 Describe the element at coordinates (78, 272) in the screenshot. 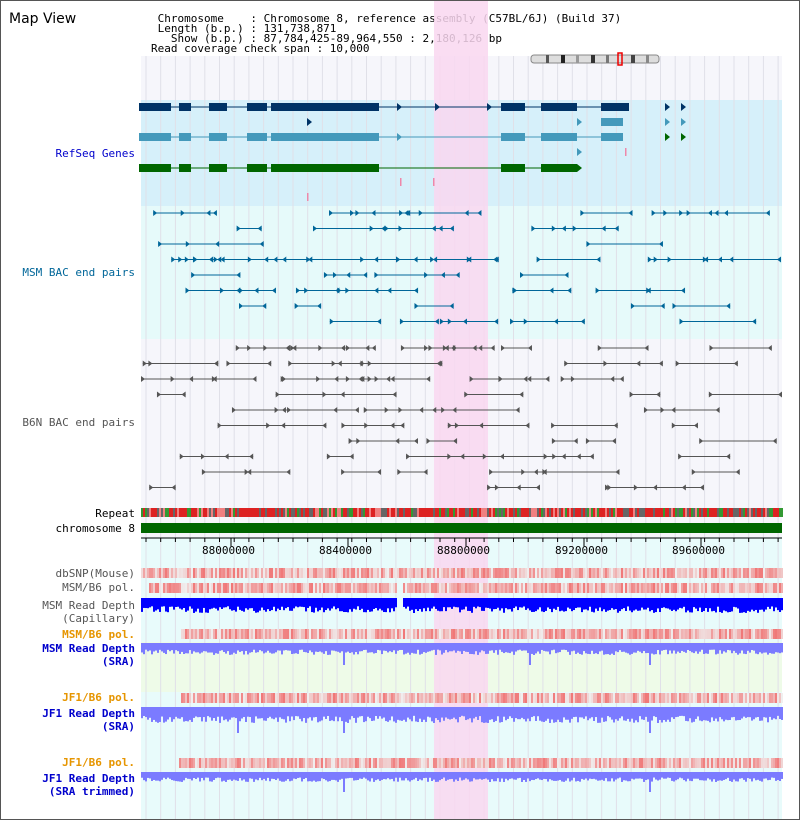

I see `msm-bac-end-pairs-label: MSM BAC end pairs` at that location.